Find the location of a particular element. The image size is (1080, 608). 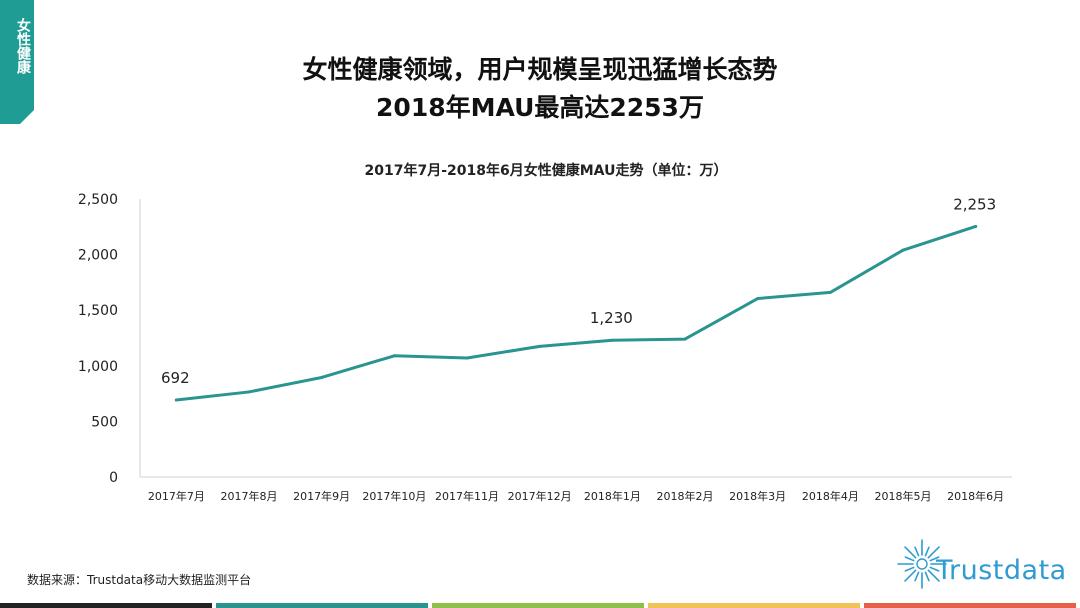

page-title-line-1: 女性健康领域，用户规模呈现迅猛增长态势 is located at coordinates (540, 69).